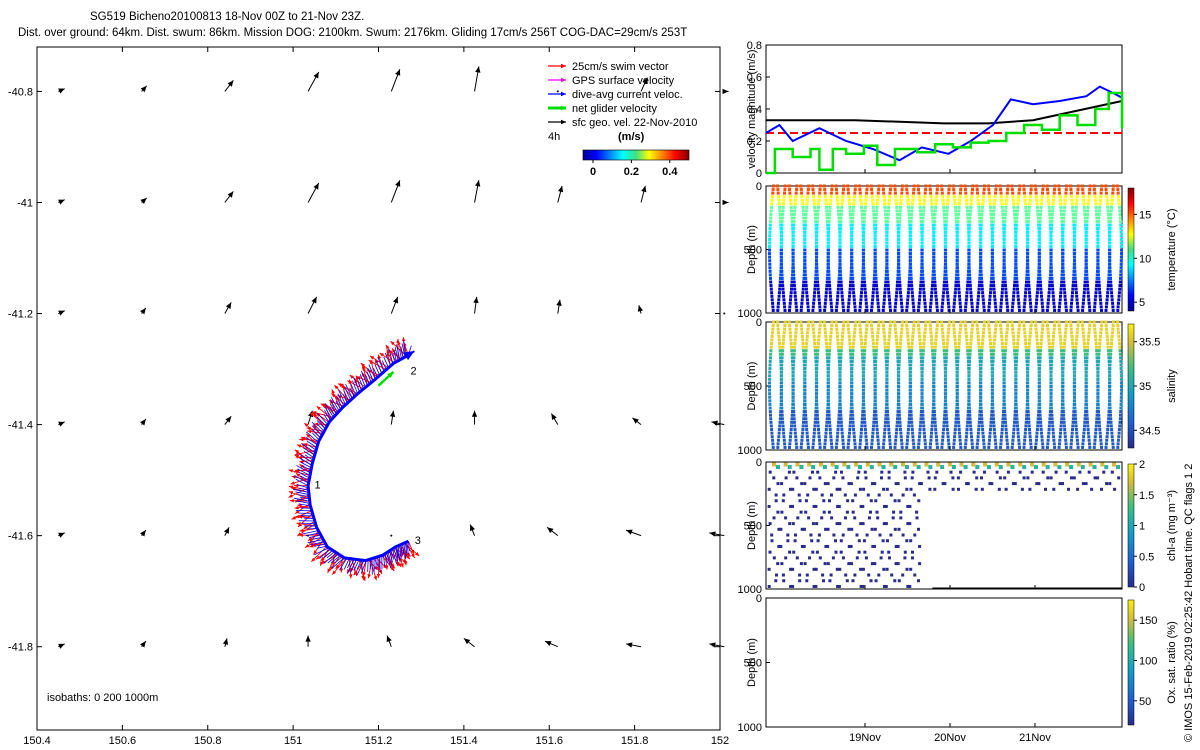 The image size is (1200, 750). I want to click on track-label-3: 3, so click(418, 541).